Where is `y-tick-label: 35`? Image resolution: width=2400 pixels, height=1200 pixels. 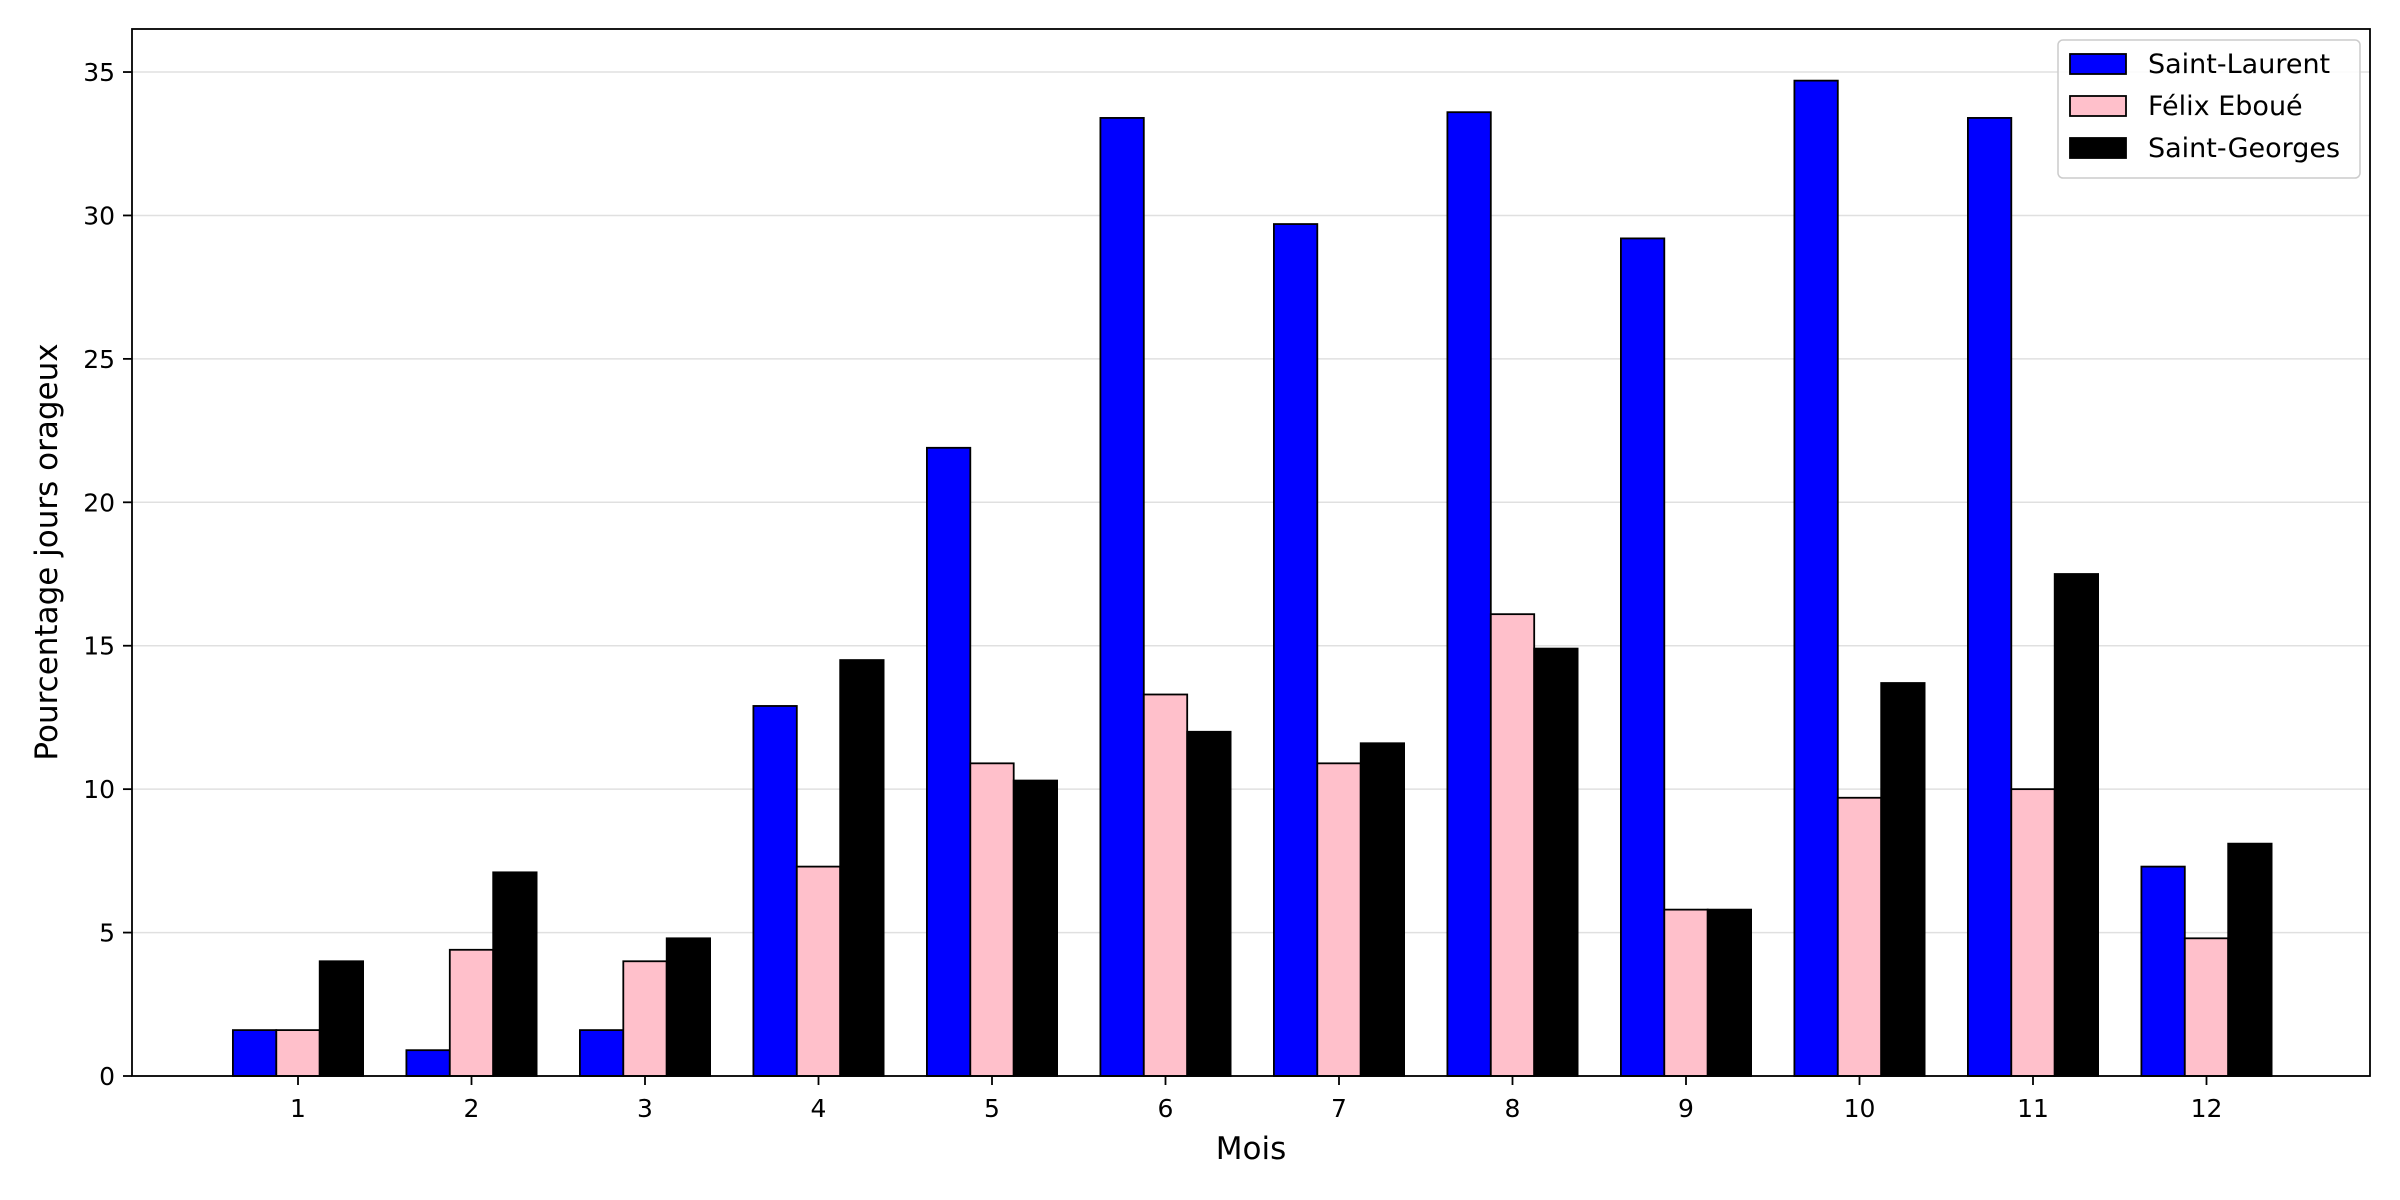
y-tick-label: 35 is located at coordinates (99, 72).